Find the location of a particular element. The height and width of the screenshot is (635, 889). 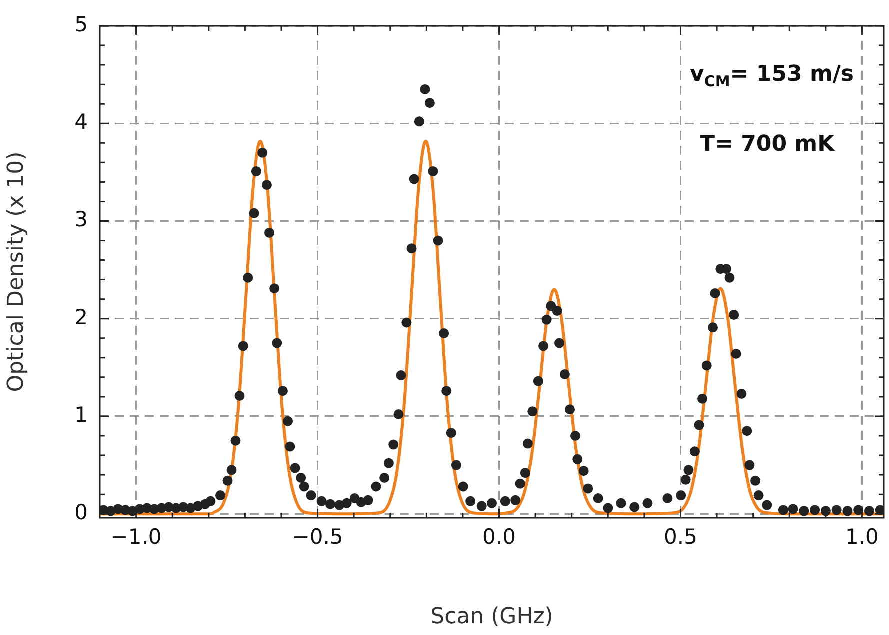

x-tick-label: −1.0 is located at coordinates (136, 537).